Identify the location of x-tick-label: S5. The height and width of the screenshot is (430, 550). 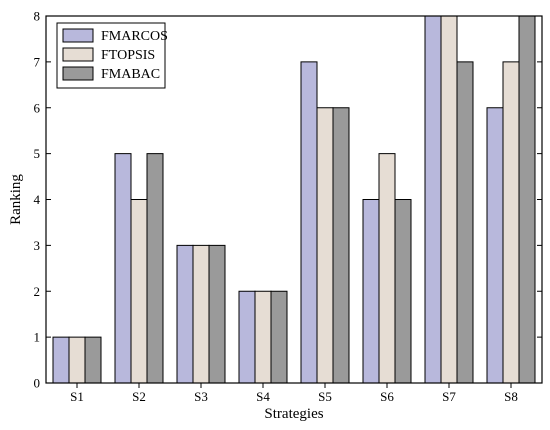
(325, 396).